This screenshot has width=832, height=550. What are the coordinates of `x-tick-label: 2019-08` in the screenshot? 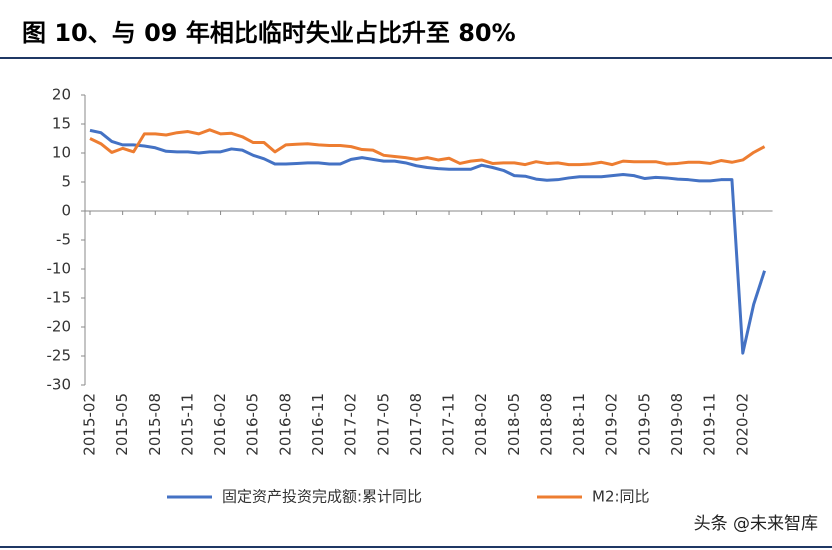 It's located at (677, 424).